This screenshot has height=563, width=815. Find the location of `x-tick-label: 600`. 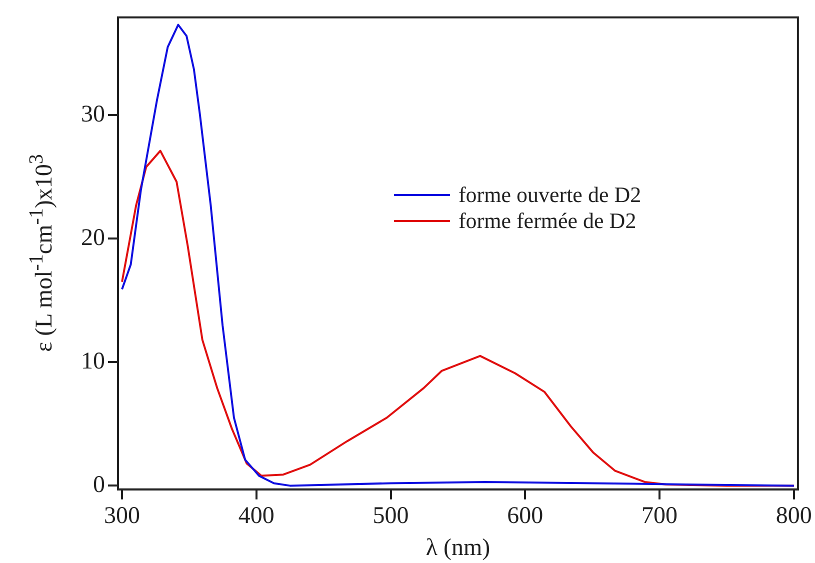

x-tick-label: 600 is located at coordinates (525, 516).